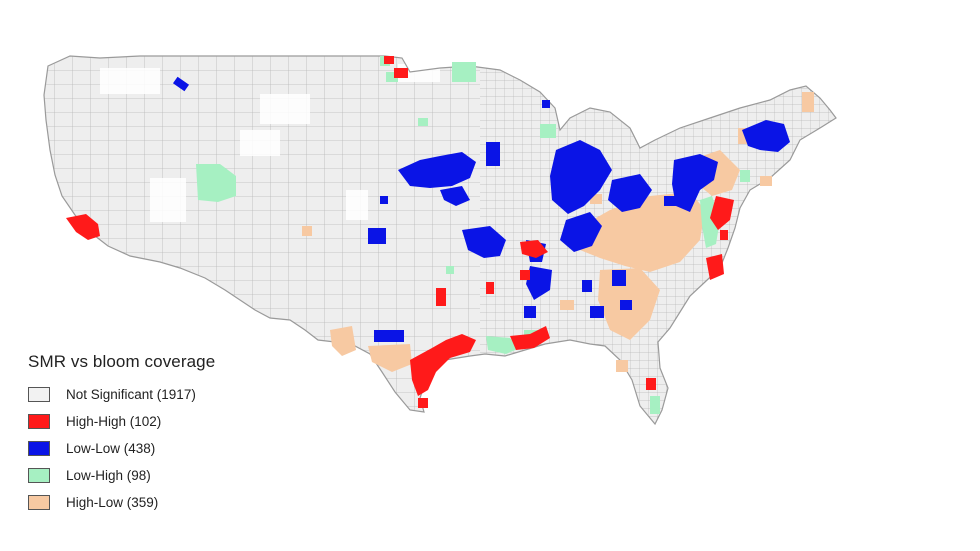 The height and width of the screenshot is (551, 980). What do you see at coordinates (114, 421) in the screenshot?
I see `legend-label-high-high: High-High (102)` at bounding box center [114, 421].